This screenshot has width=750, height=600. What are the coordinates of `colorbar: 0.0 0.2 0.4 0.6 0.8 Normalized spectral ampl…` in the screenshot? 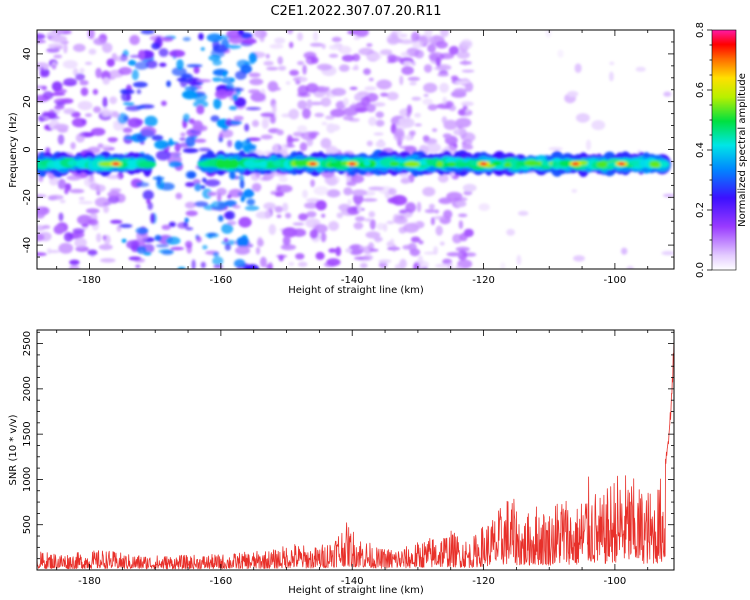 It's located at (721, 150).